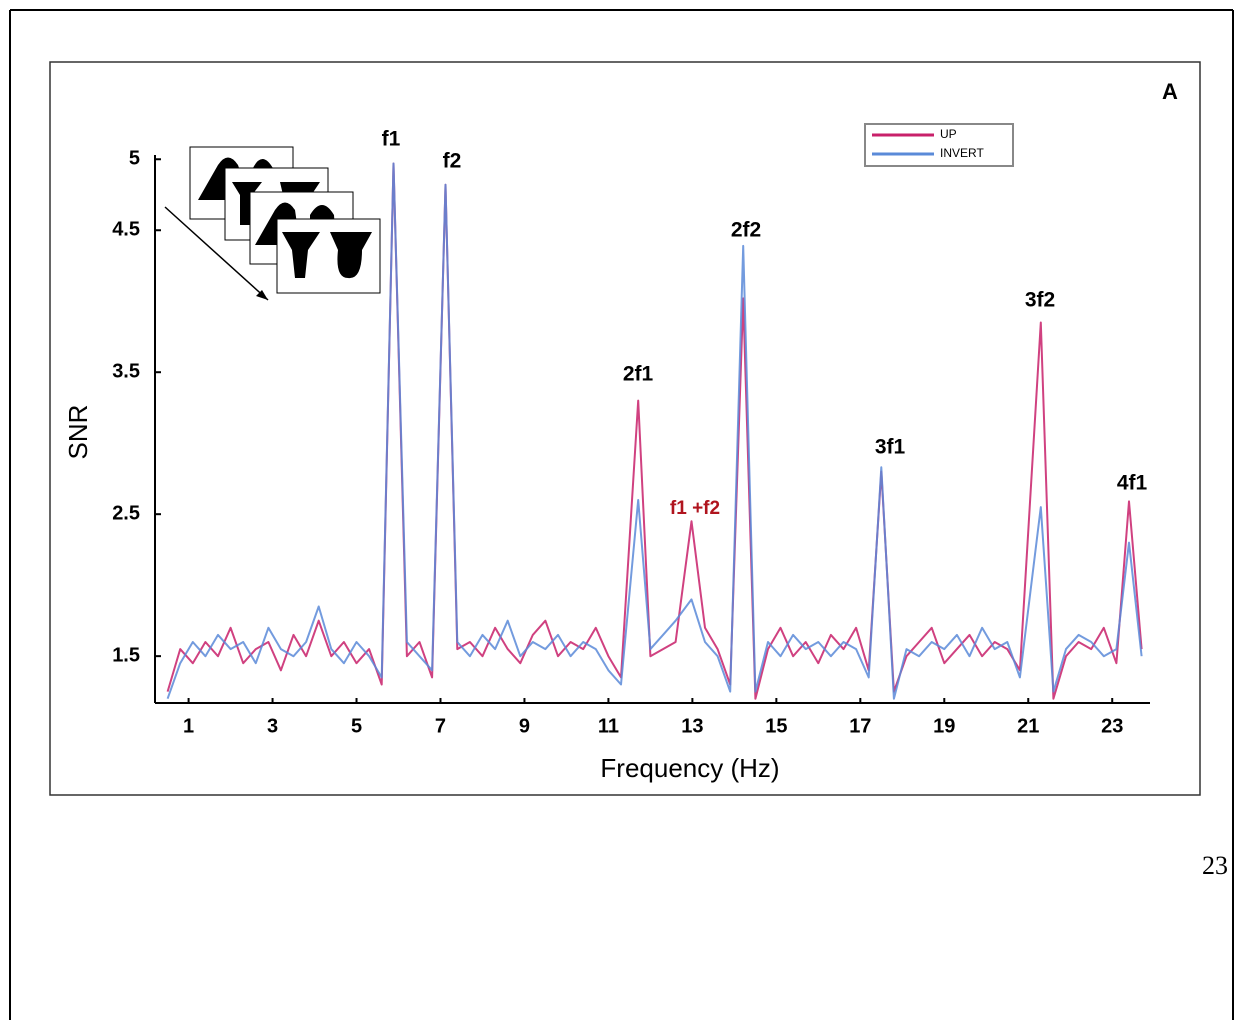  I want to click on stimulus-inset, so click(272, 223).